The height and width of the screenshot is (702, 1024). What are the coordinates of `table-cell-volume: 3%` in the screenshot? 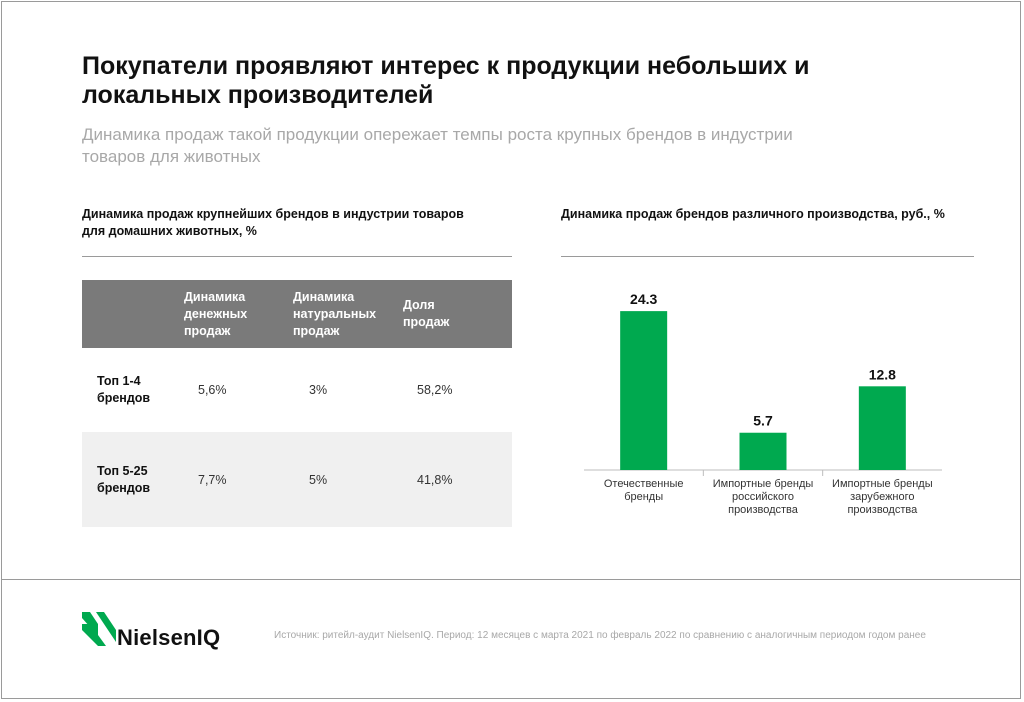 It's located at (318, 390).